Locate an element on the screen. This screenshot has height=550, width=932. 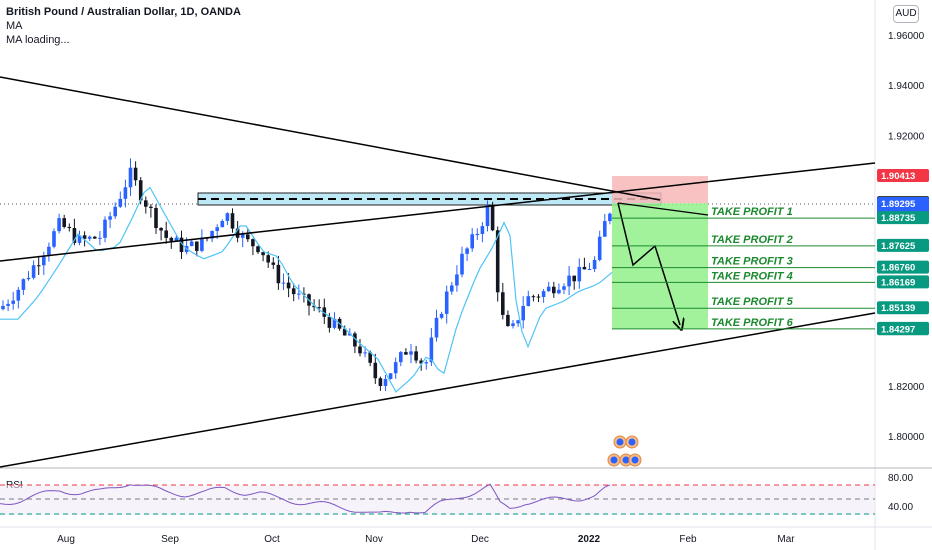
time-tick-label: Feb is located at coordinates (688, 539).